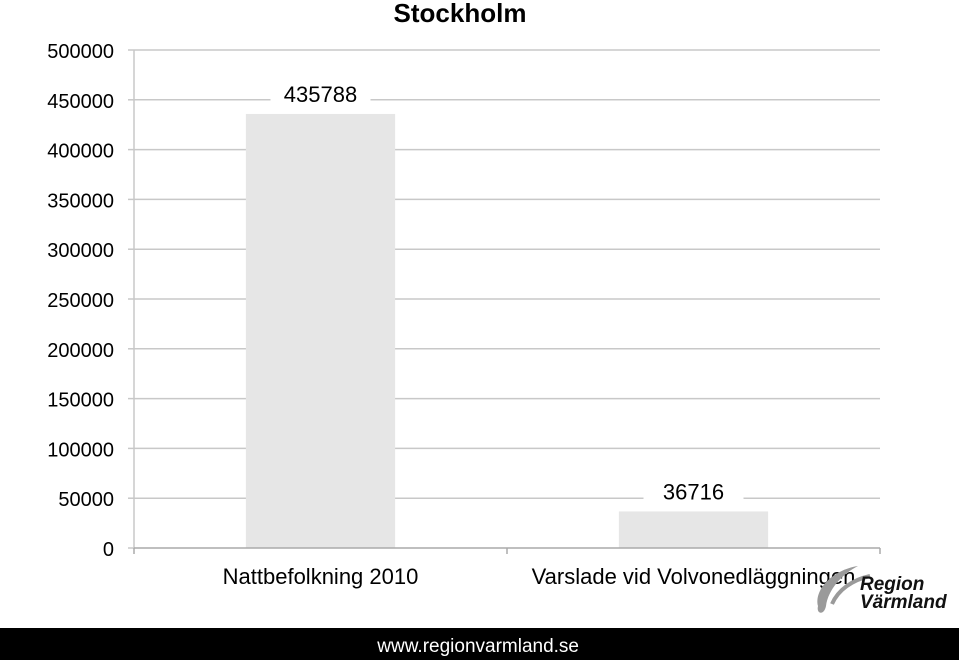 The image size is (959, 660). I want to click on data-label: 435788, so click(320, 94).